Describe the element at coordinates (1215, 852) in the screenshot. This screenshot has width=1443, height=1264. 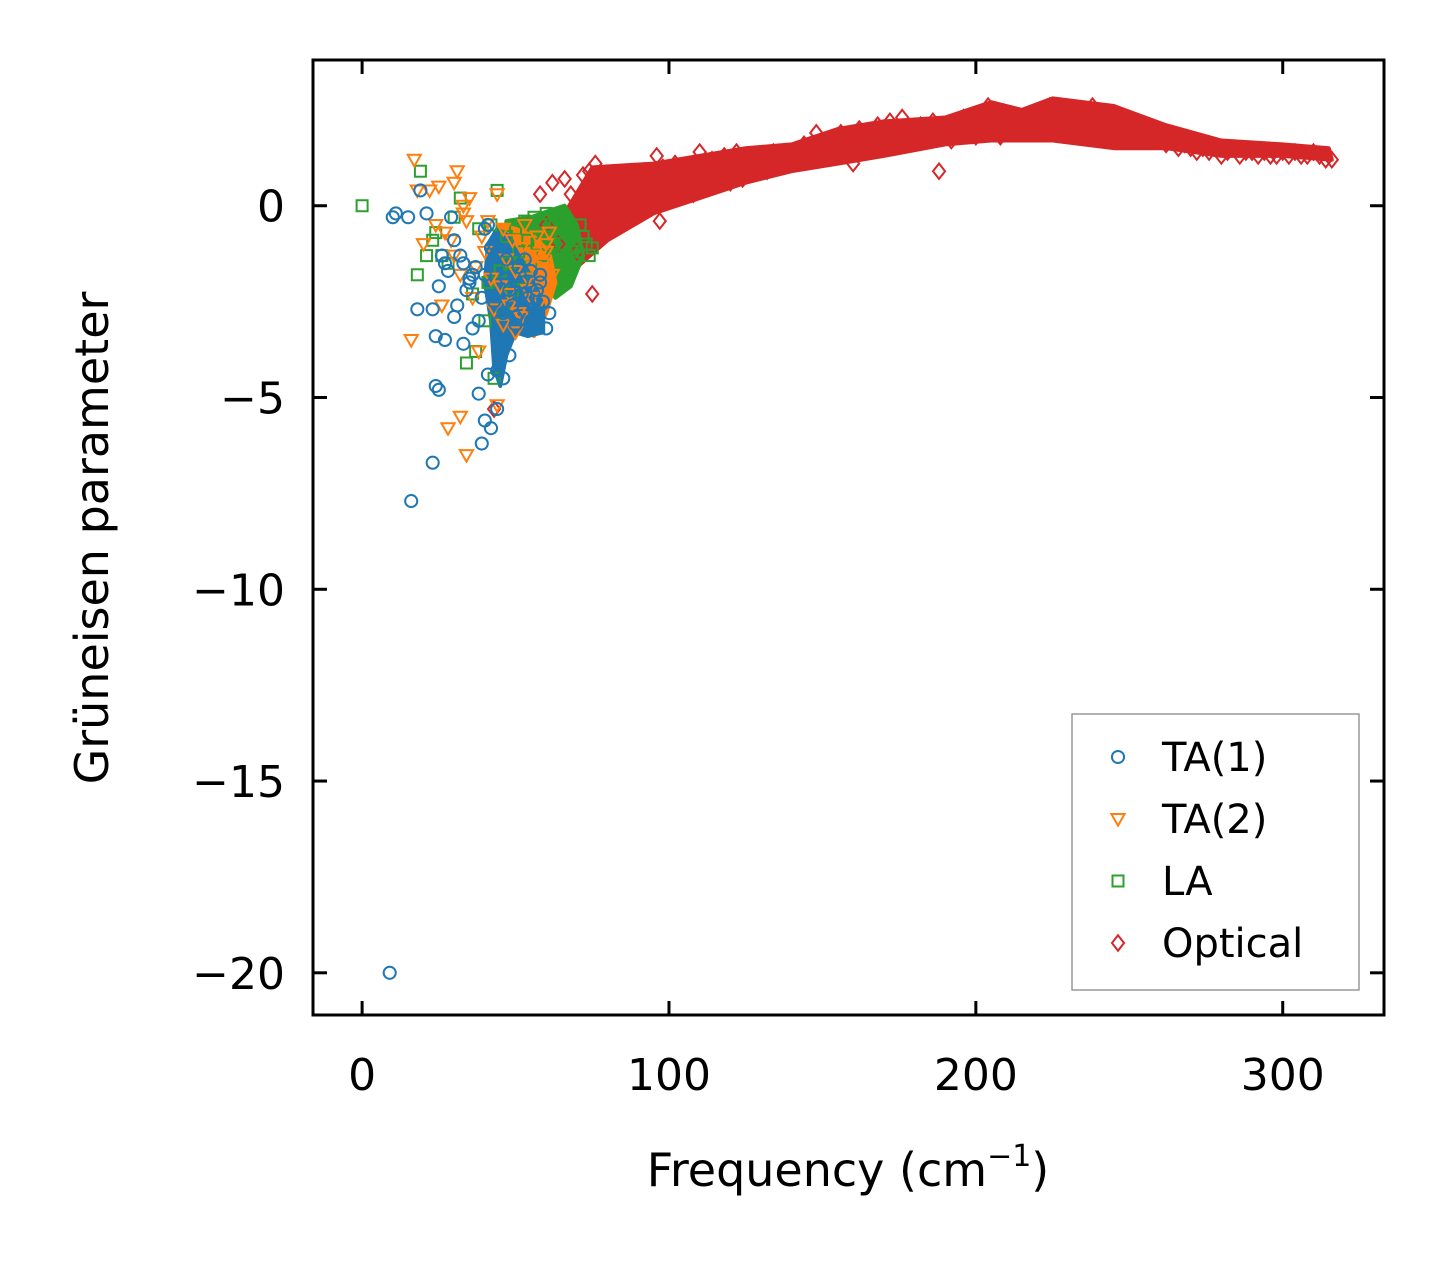
I see `legend-frame` at that location.